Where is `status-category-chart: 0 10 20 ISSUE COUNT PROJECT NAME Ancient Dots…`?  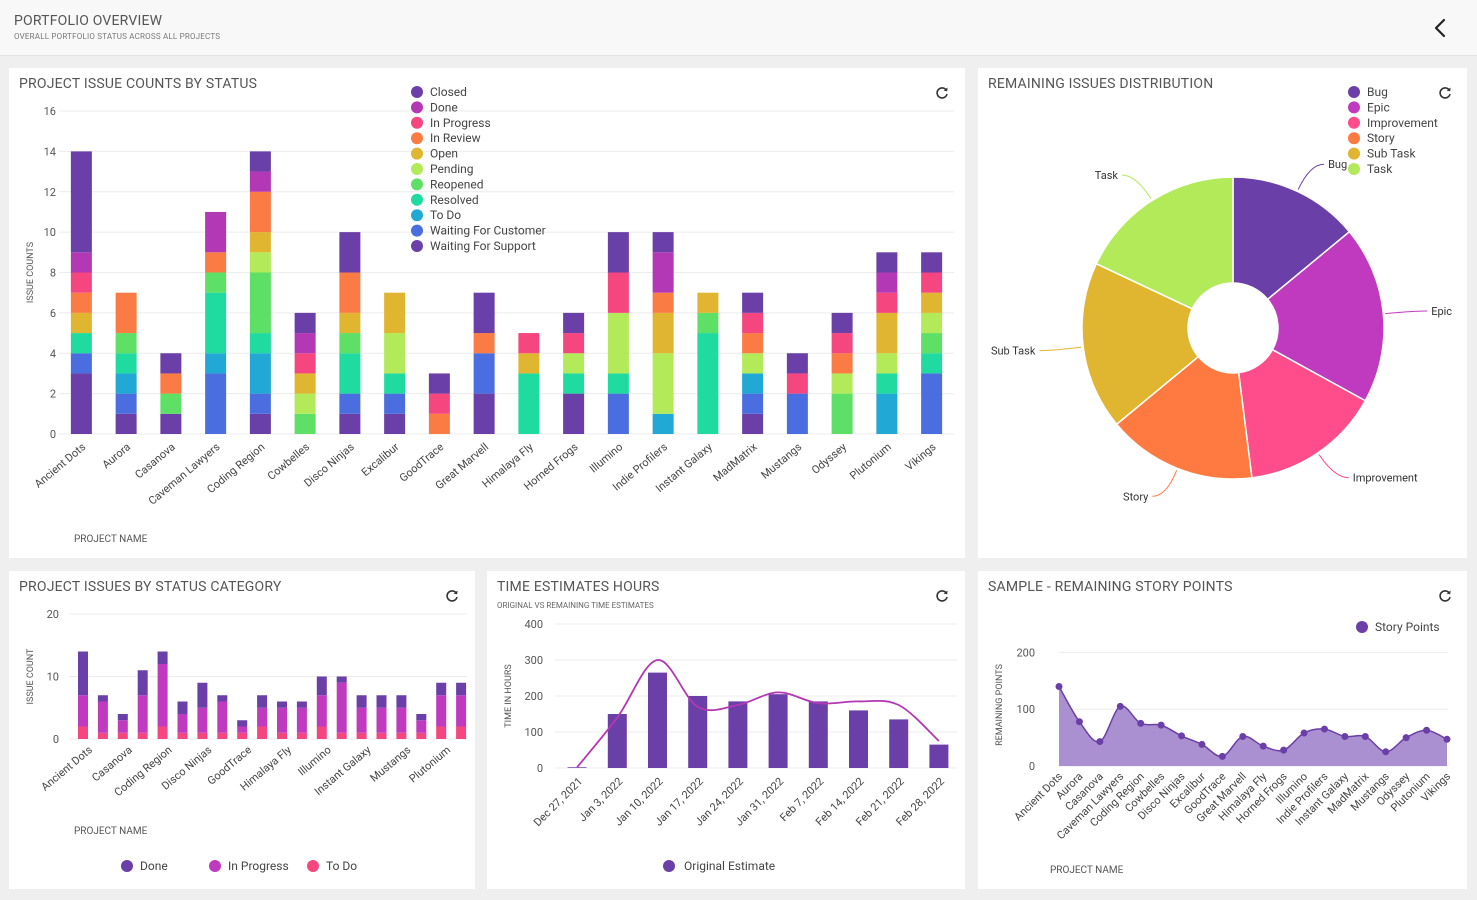 status-category-chart: 0 10 20 ISSUE COUNT PROJECT NAME Ancient Dots… is located at coordinates (246, 740).